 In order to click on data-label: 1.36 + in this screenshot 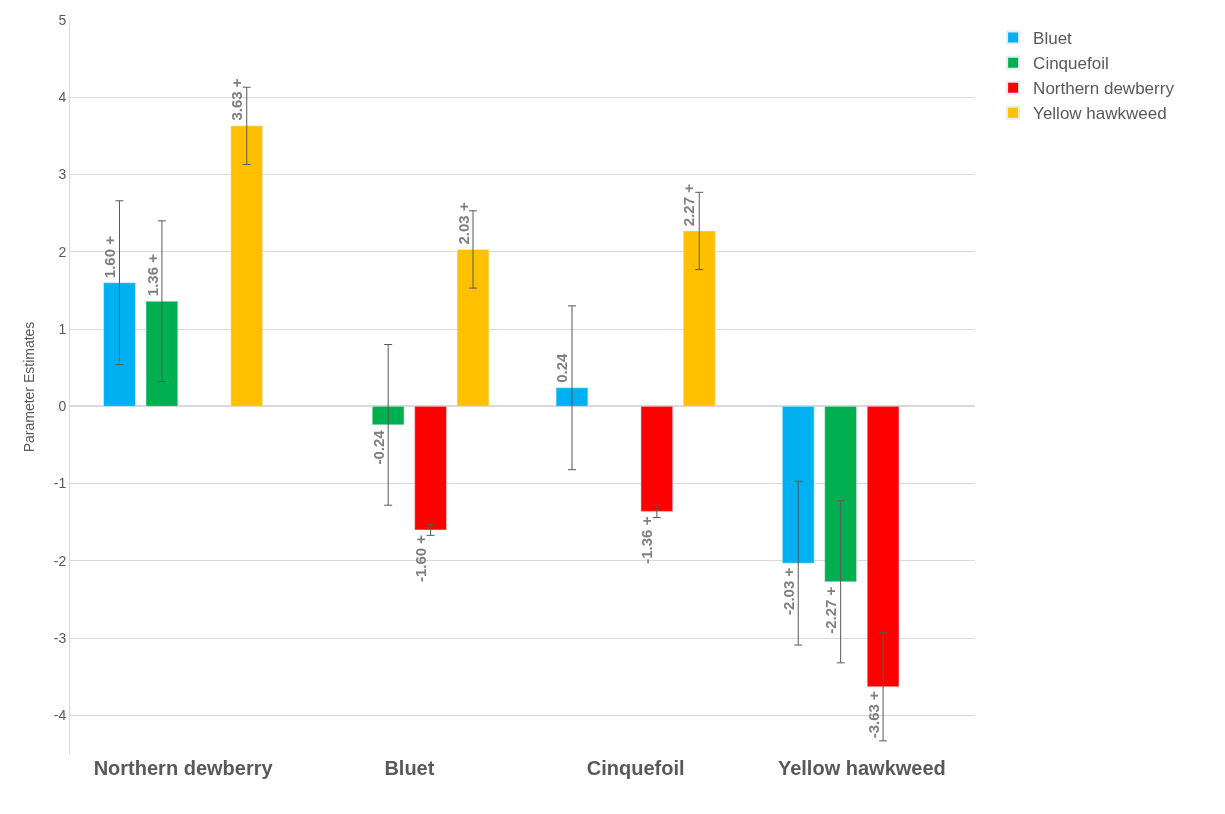, I will do `click(152, 275)`.